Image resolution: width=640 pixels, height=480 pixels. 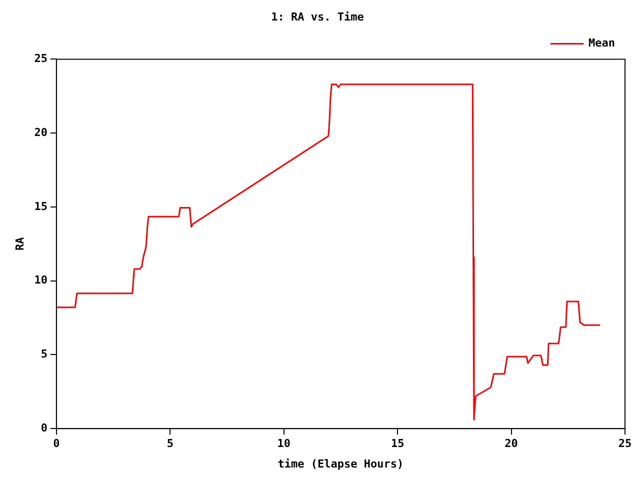 What do you see at coordinates (19, 243) in the screenshot?
I see `y-axis-title: RA` at bounding box center [19, 243].